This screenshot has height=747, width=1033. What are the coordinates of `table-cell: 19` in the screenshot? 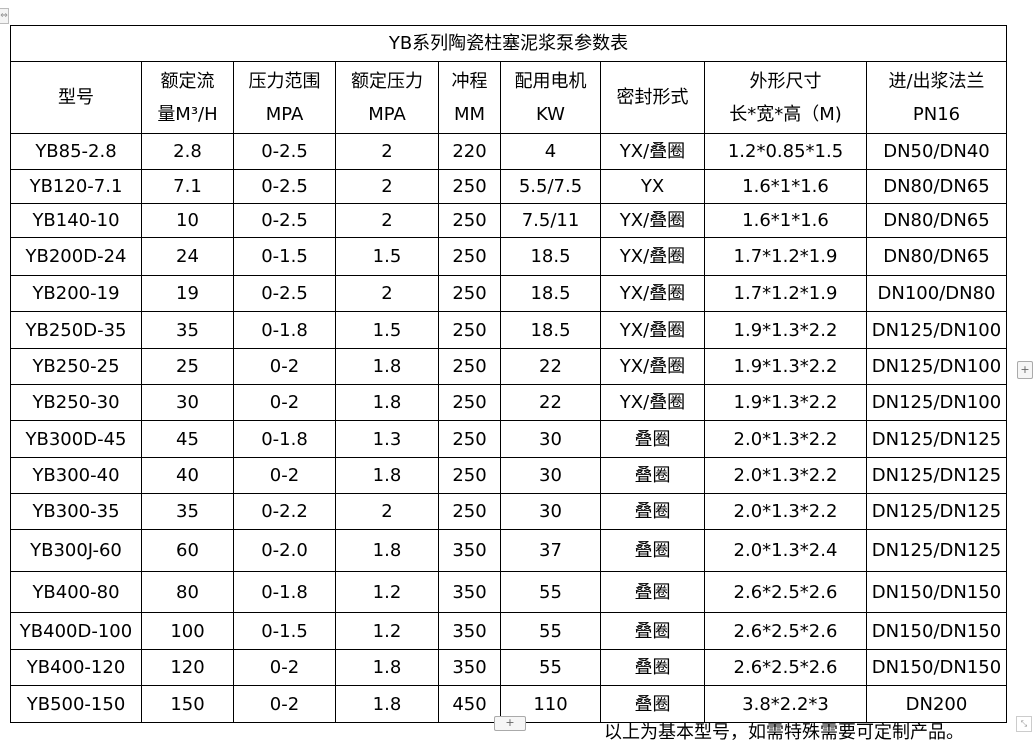 It's located at (187, 293).